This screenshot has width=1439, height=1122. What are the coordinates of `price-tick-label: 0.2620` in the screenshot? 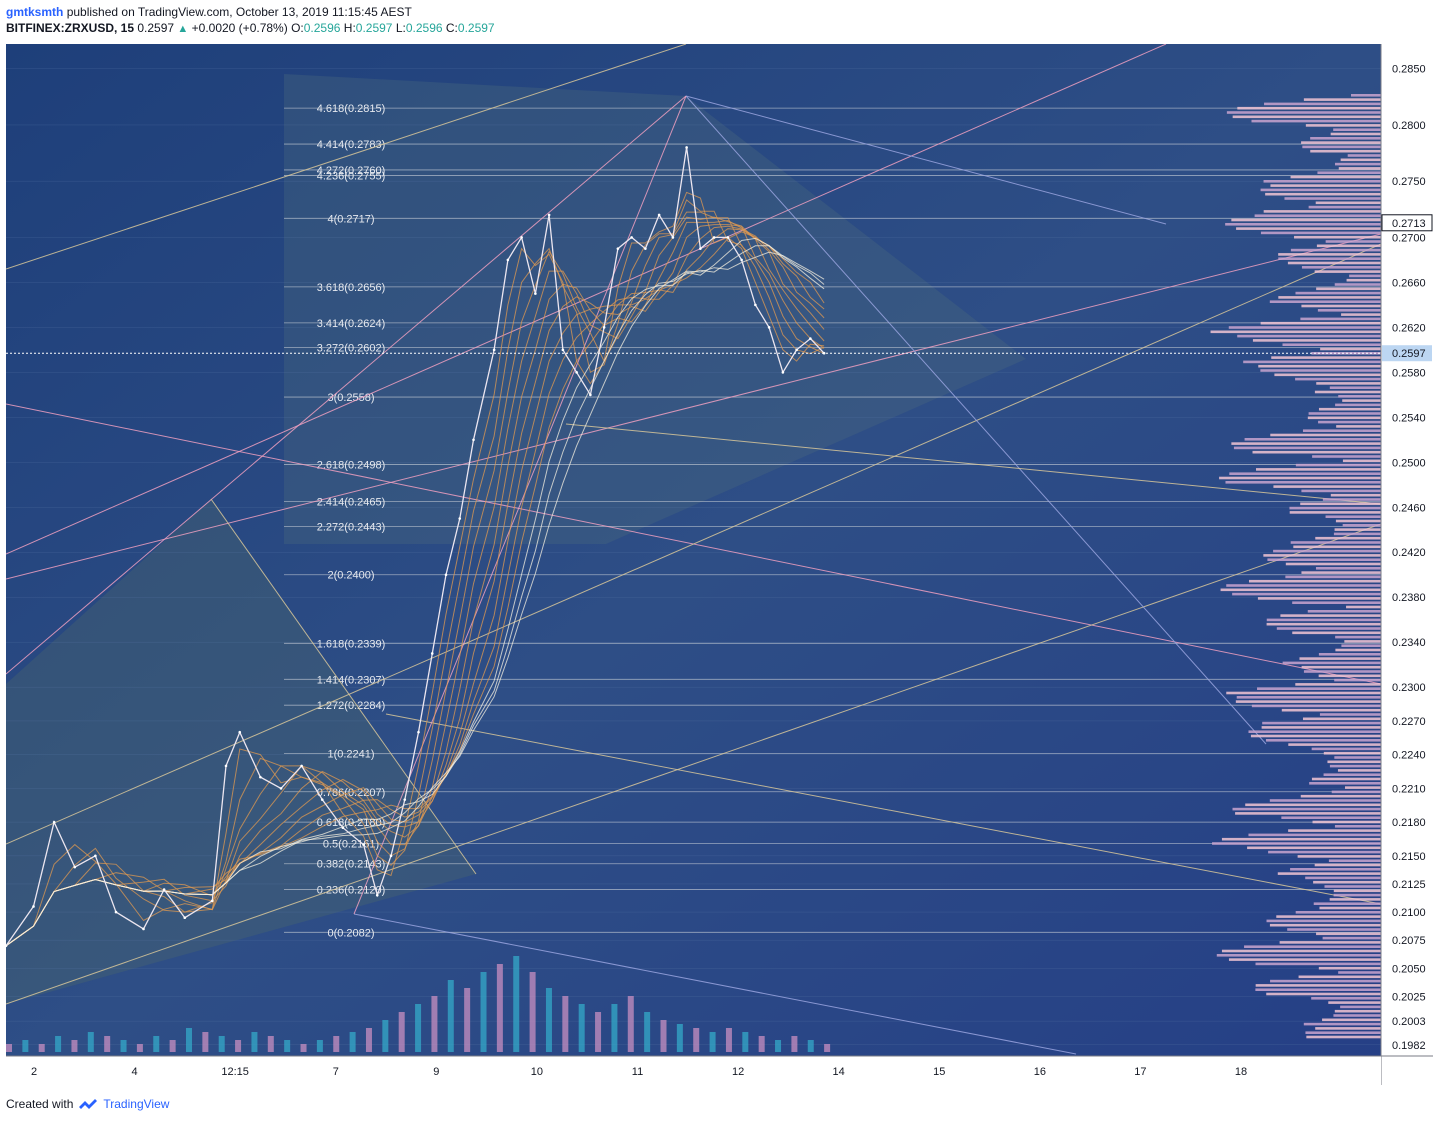 It's located at (1409, 328).